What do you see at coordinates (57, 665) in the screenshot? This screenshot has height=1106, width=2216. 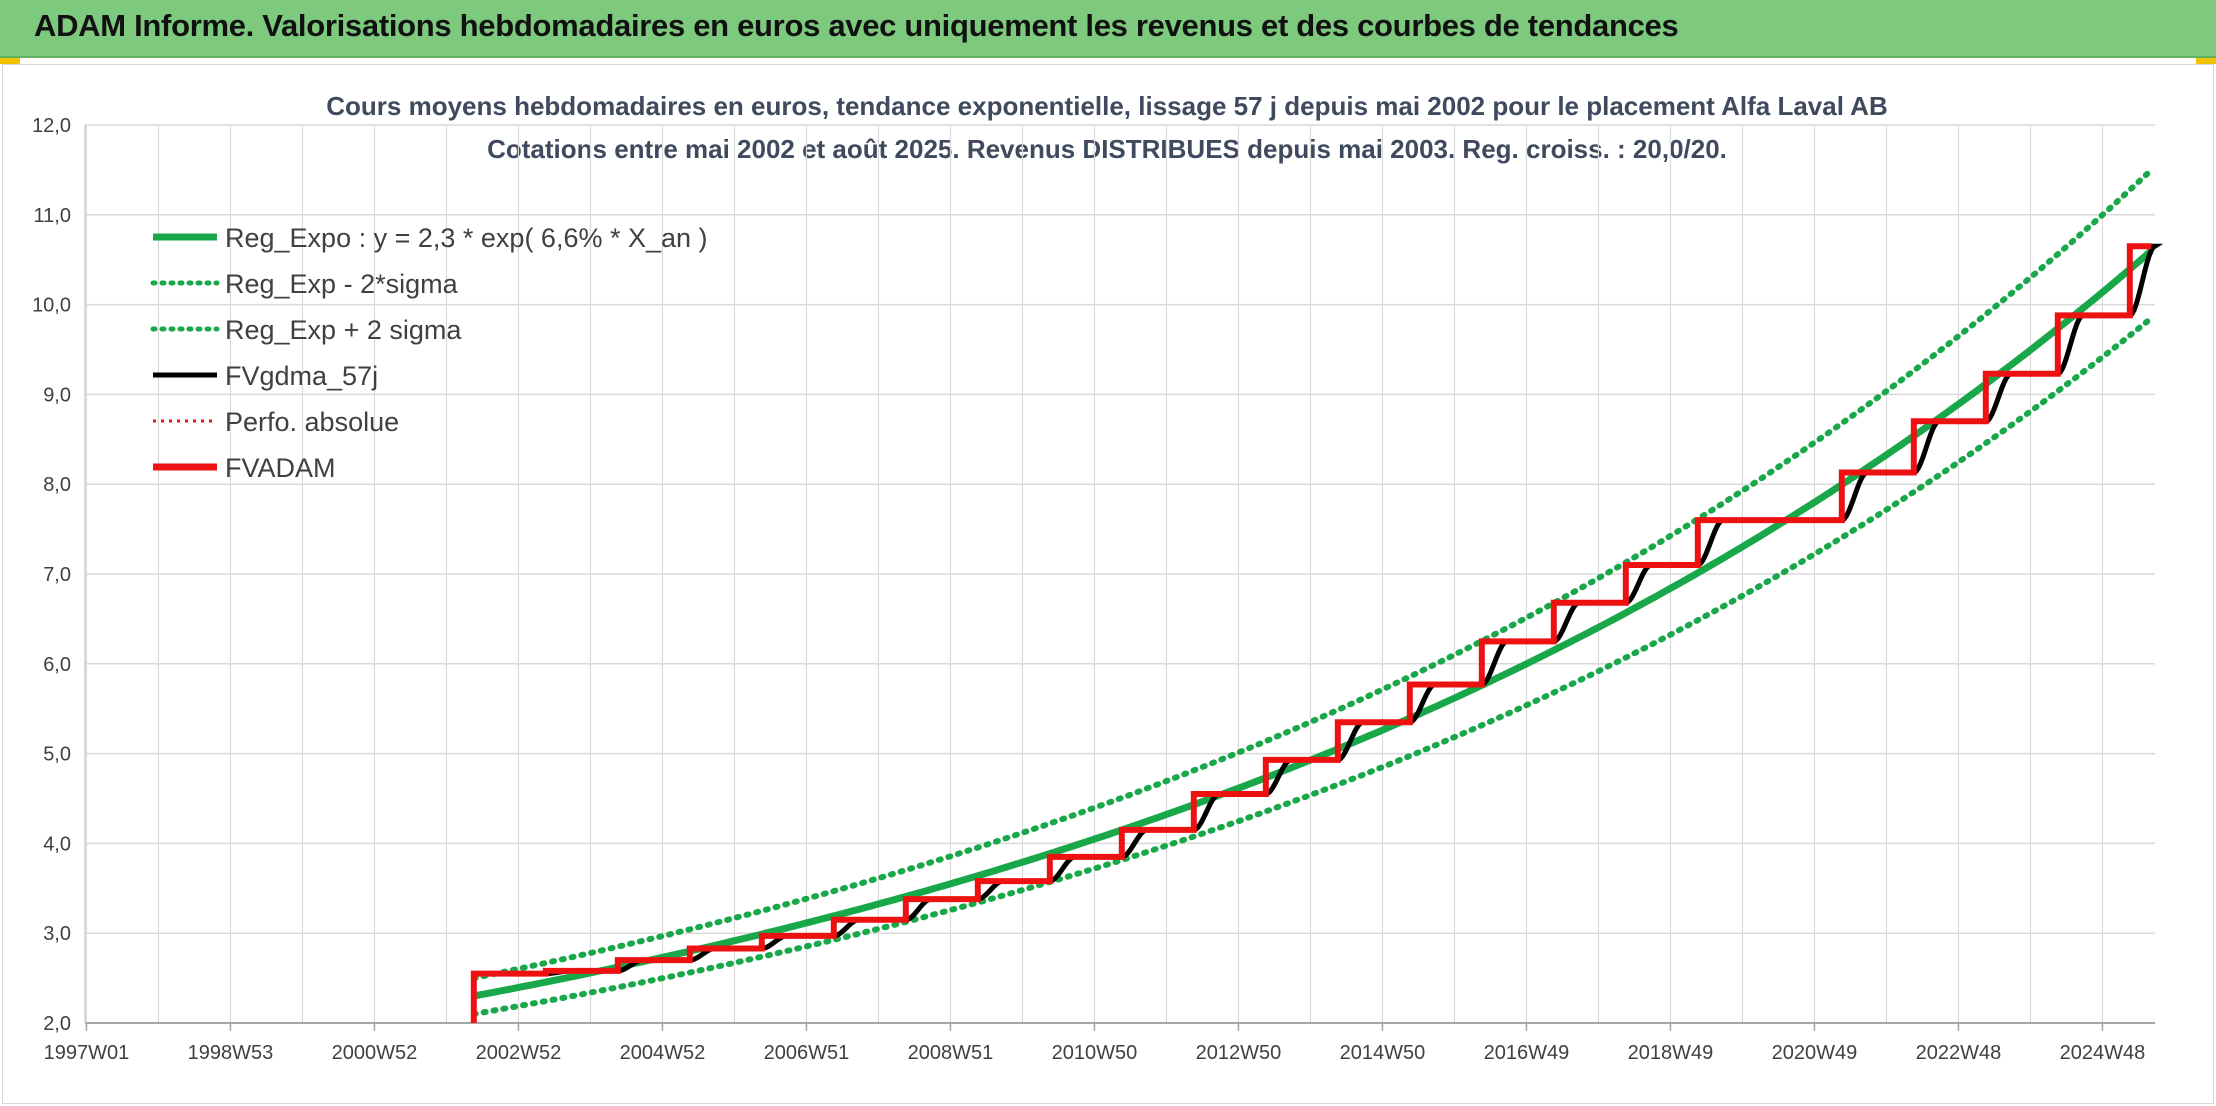 I see `y-tick-label: 6,0` at bounding box center [57, 665].